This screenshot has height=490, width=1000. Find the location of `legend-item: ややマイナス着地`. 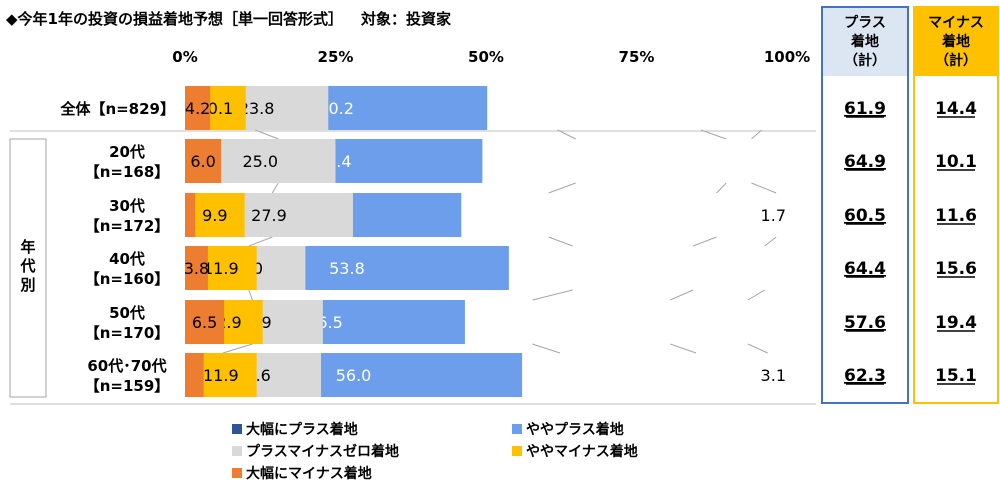

legend-item: ややマイナス着地 is located at coordinates (652, 451).